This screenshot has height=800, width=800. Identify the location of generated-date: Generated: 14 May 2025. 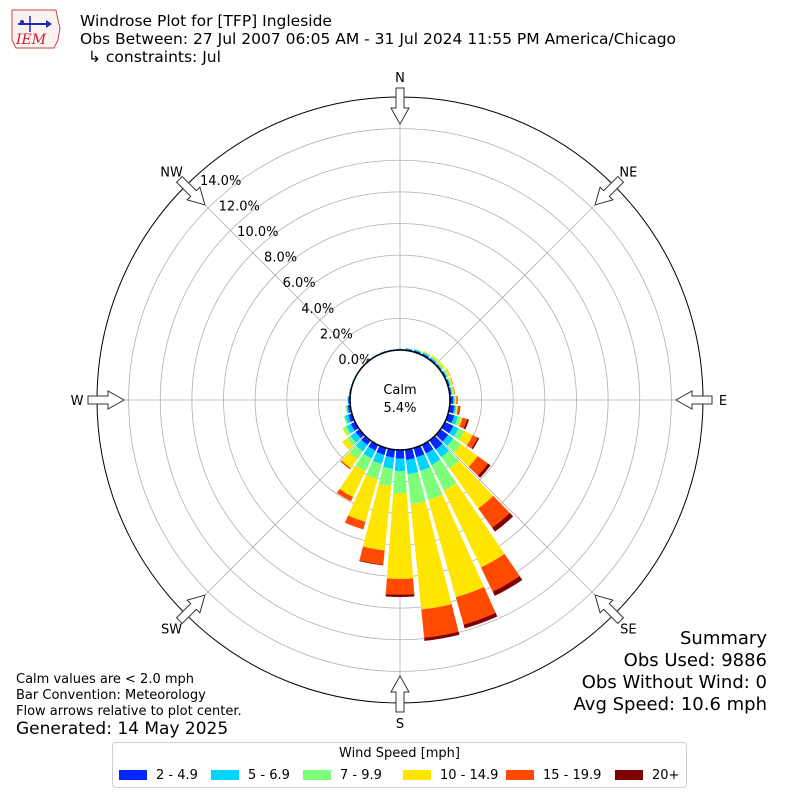
(122, 729).